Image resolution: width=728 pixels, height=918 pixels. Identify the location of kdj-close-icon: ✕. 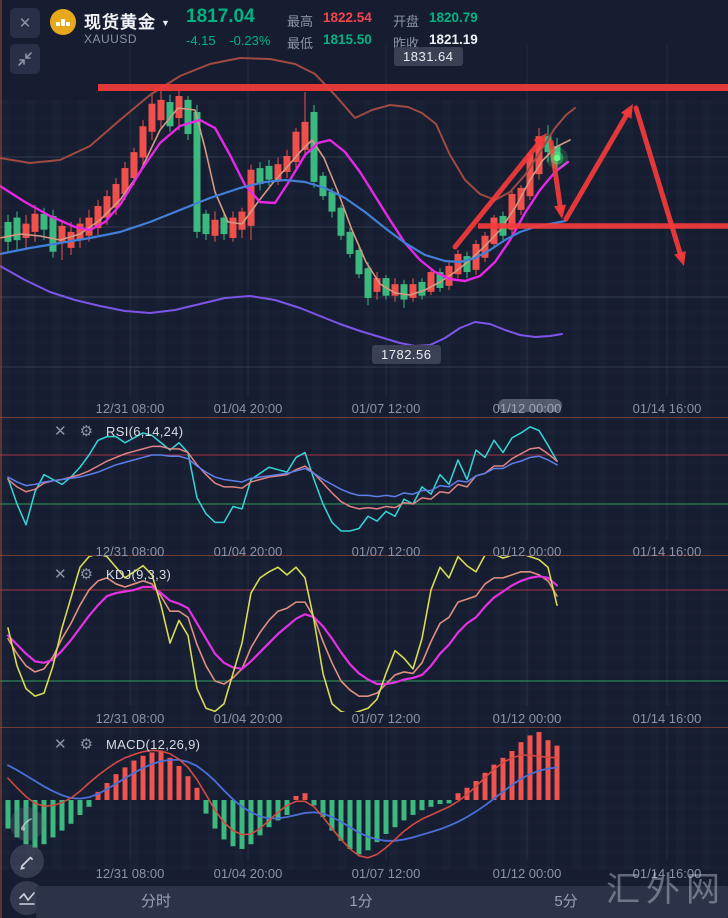
(60, 574).